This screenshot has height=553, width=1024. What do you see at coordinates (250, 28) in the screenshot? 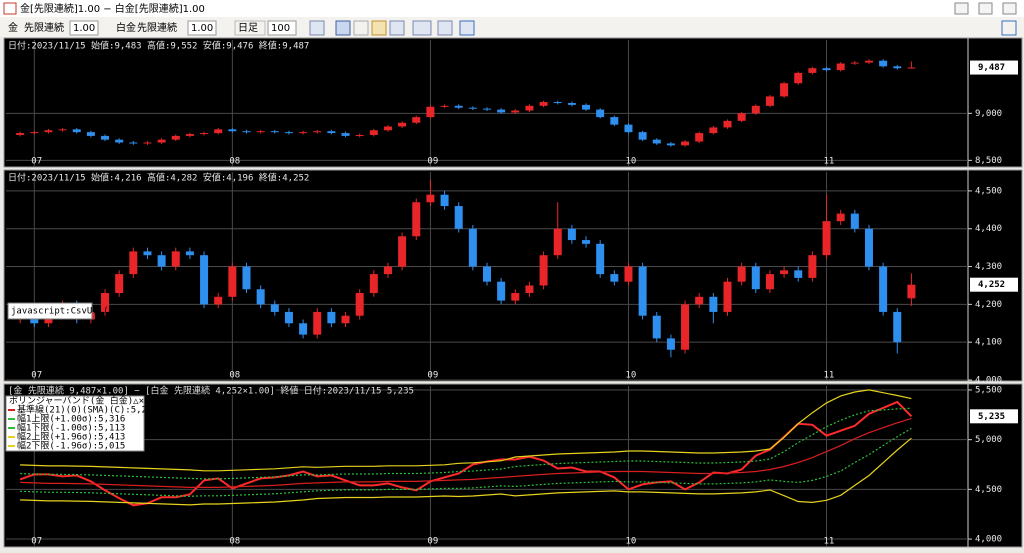
I see `period-select` at bounding box center [250, 28].